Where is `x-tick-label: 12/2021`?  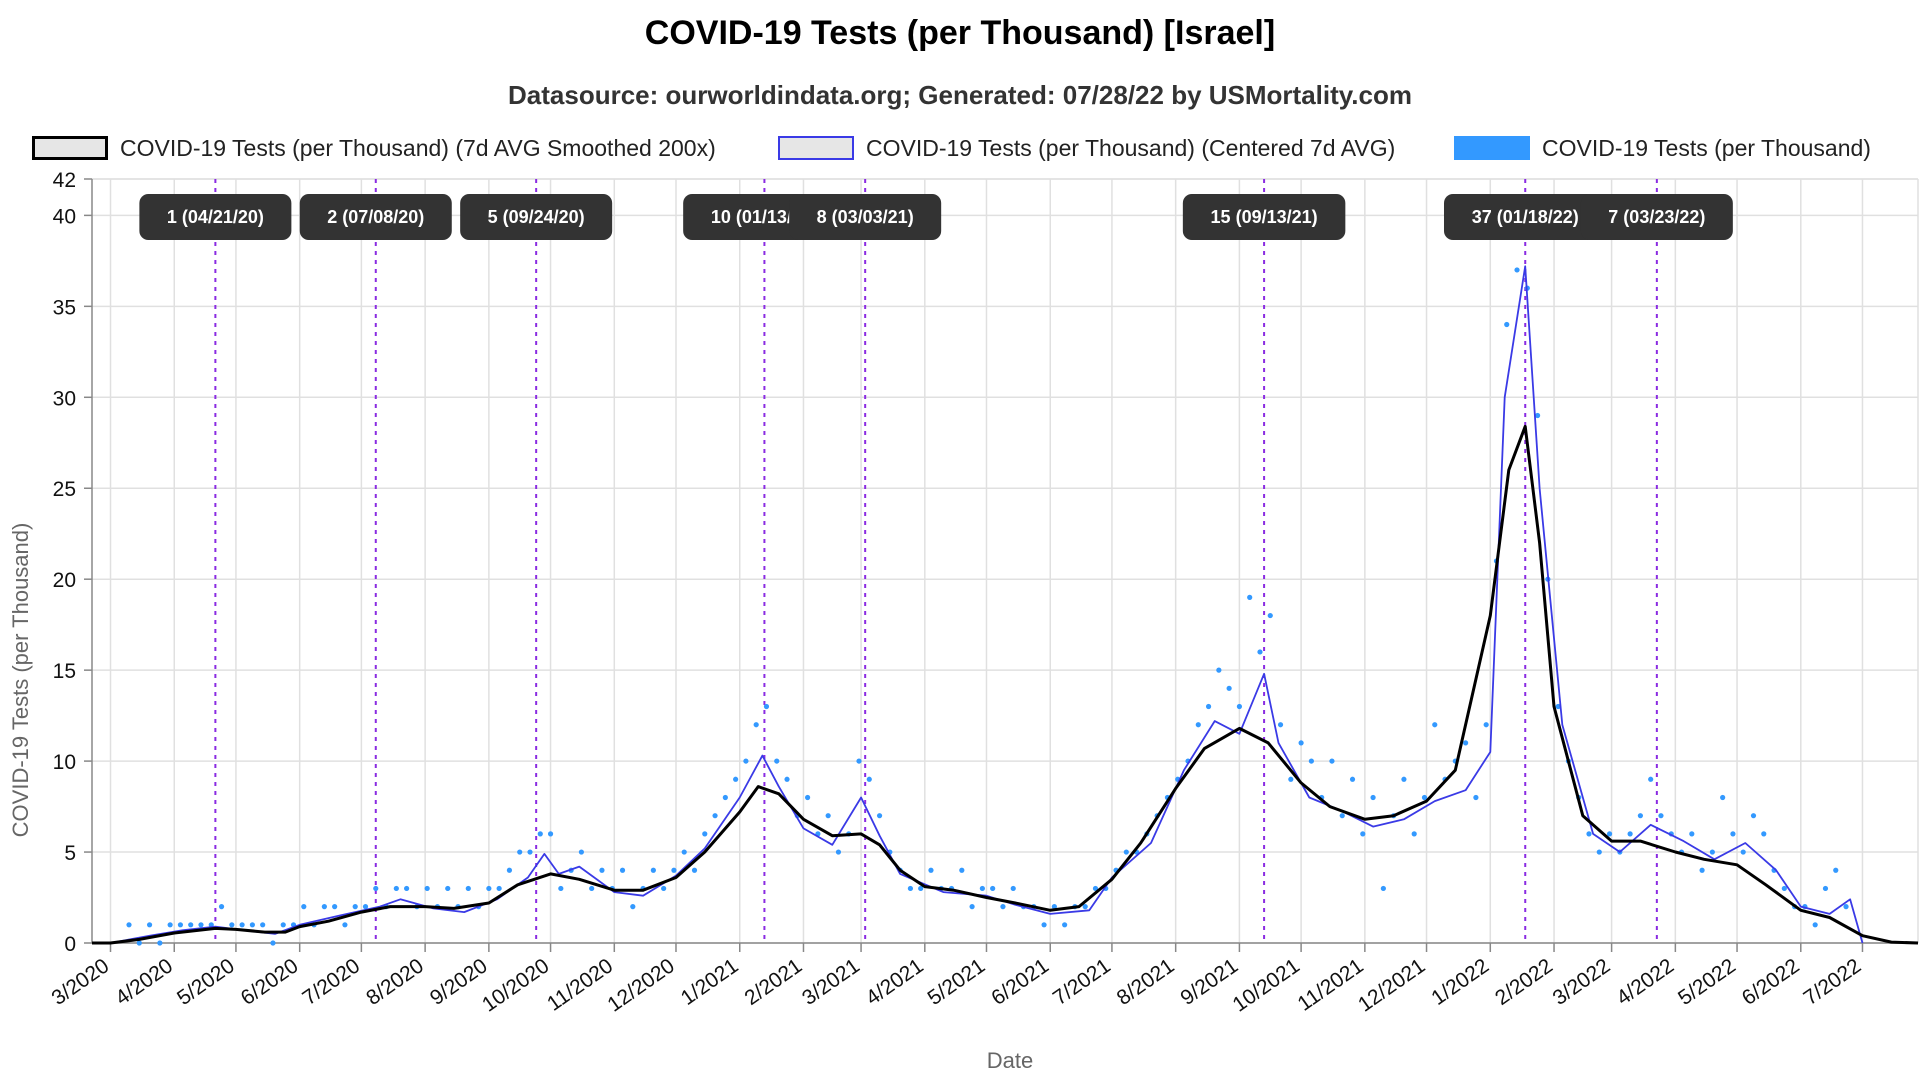 x-tick-label: 12/2021 is located at coordinates (1391, 985).